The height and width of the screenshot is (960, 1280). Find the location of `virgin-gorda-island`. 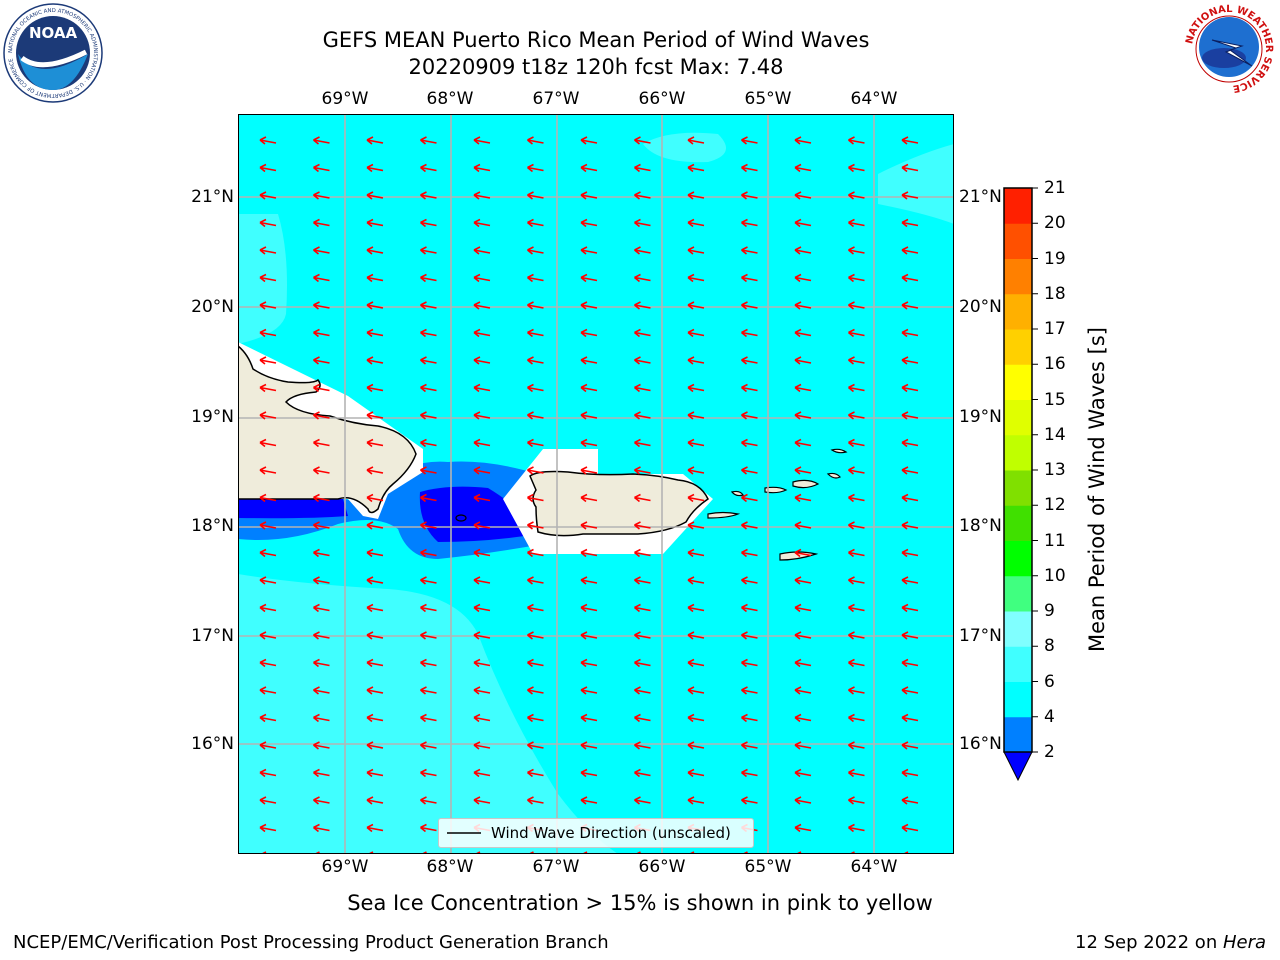

virgin-gorda-island is located at coordinates (833, 475).